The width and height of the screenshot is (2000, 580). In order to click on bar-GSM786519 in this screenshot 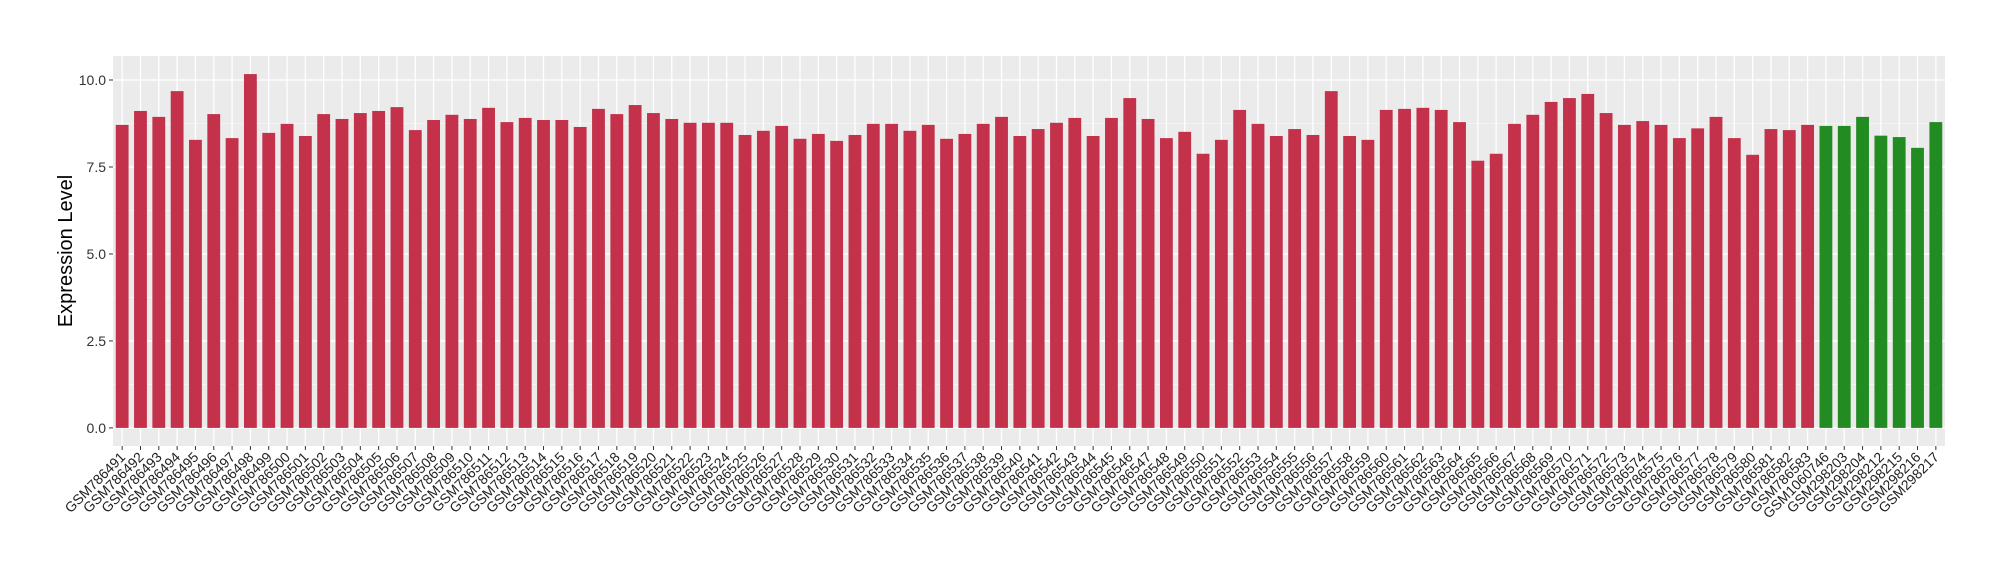, I will do `click(635, 266)`.